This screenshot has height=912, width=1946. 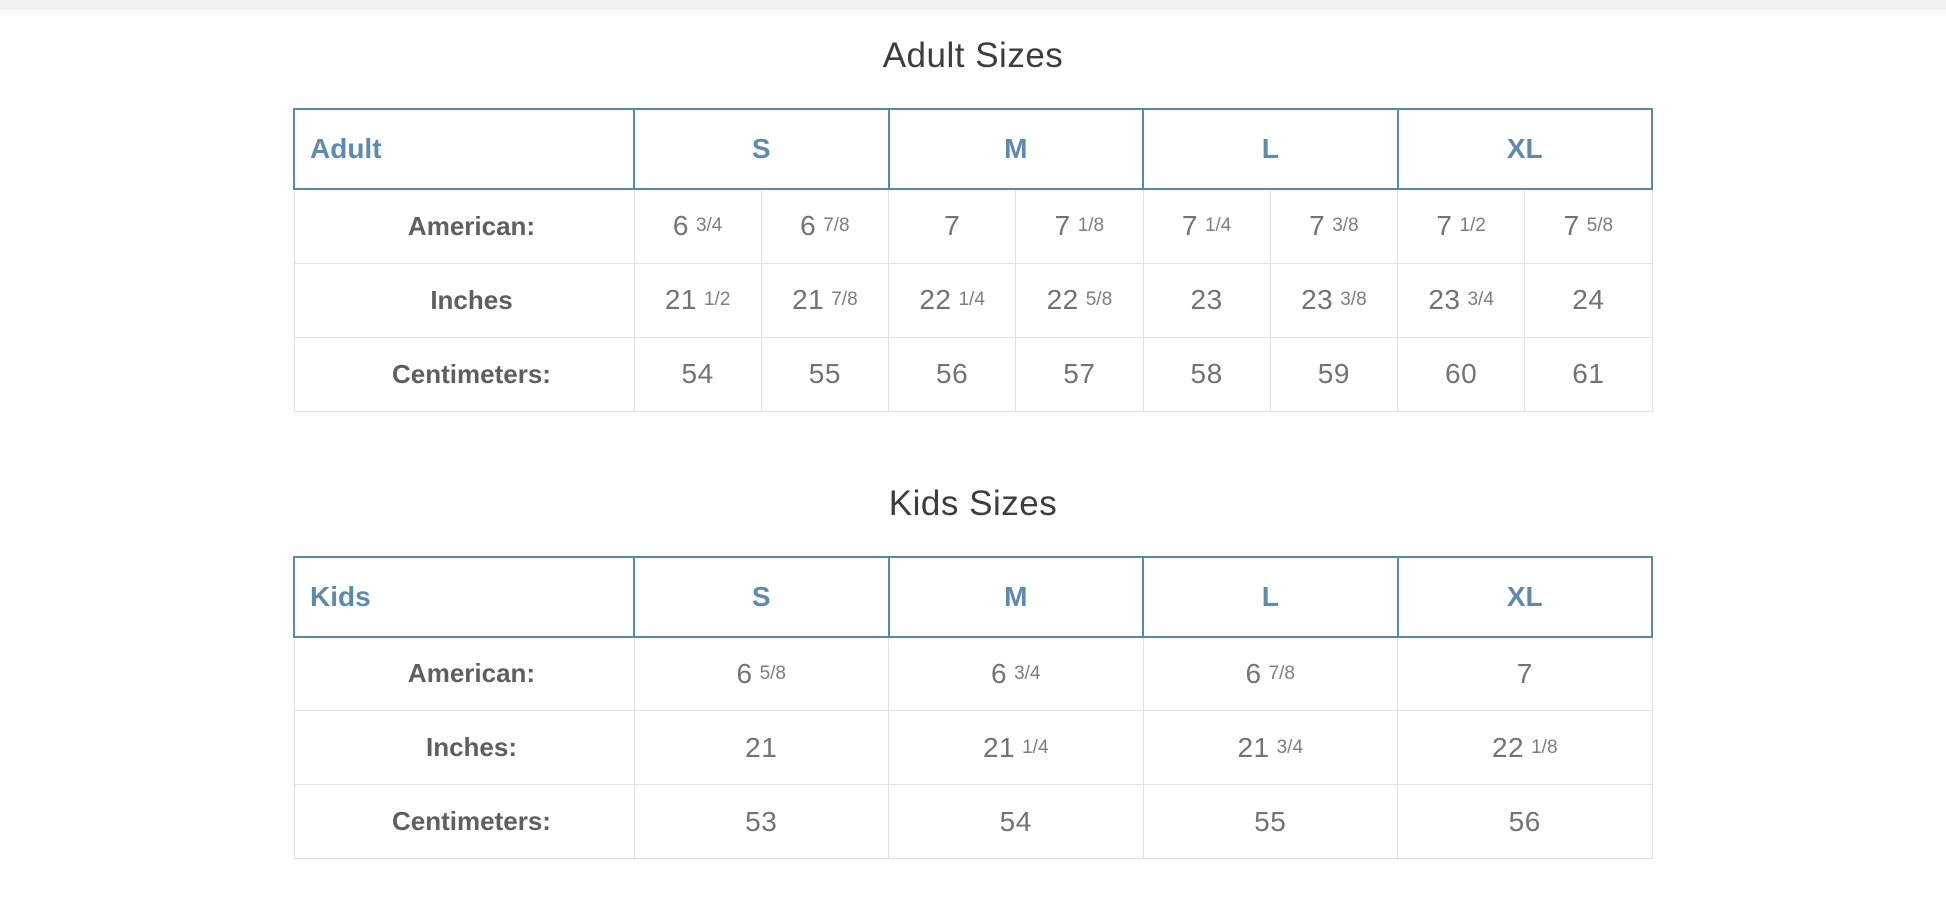 I want to click on adult-header-size-xl: XL, so click(x=1524, y=149).